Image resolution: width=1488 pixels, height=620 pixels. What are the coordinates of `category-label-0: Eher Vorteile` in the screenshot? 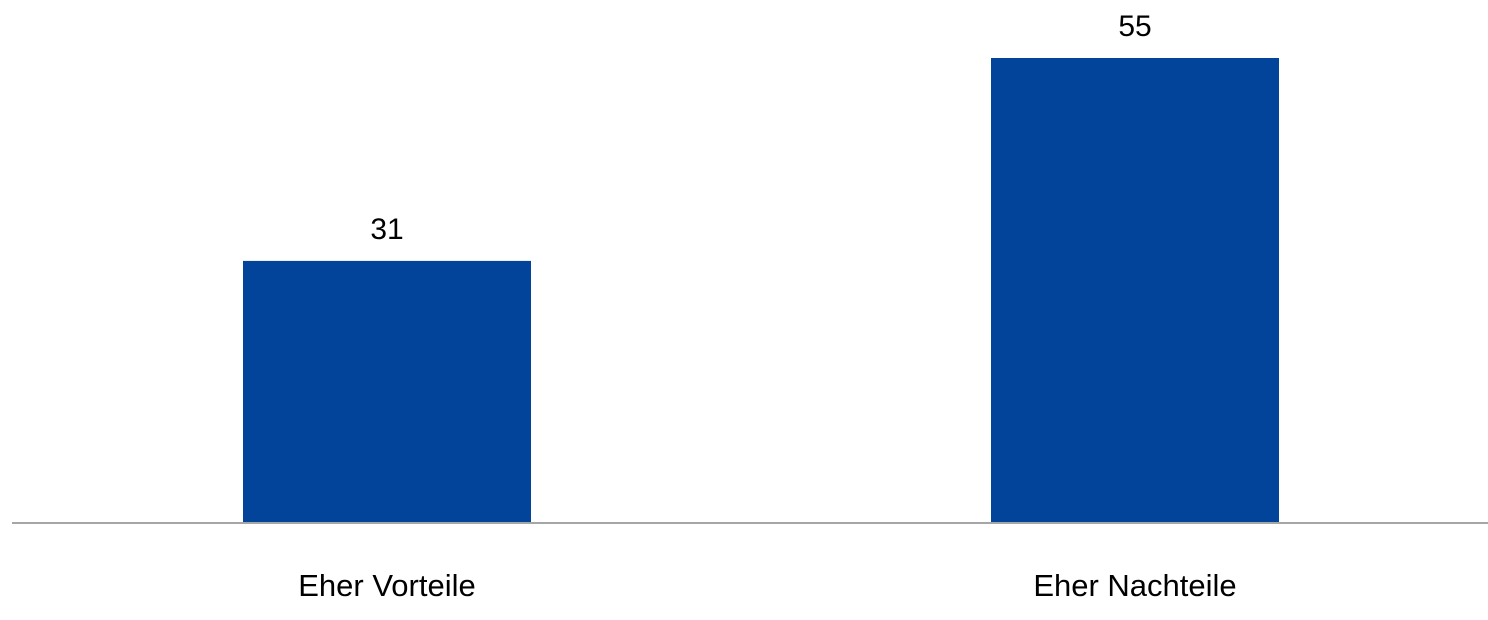 It's located at (387, 585).